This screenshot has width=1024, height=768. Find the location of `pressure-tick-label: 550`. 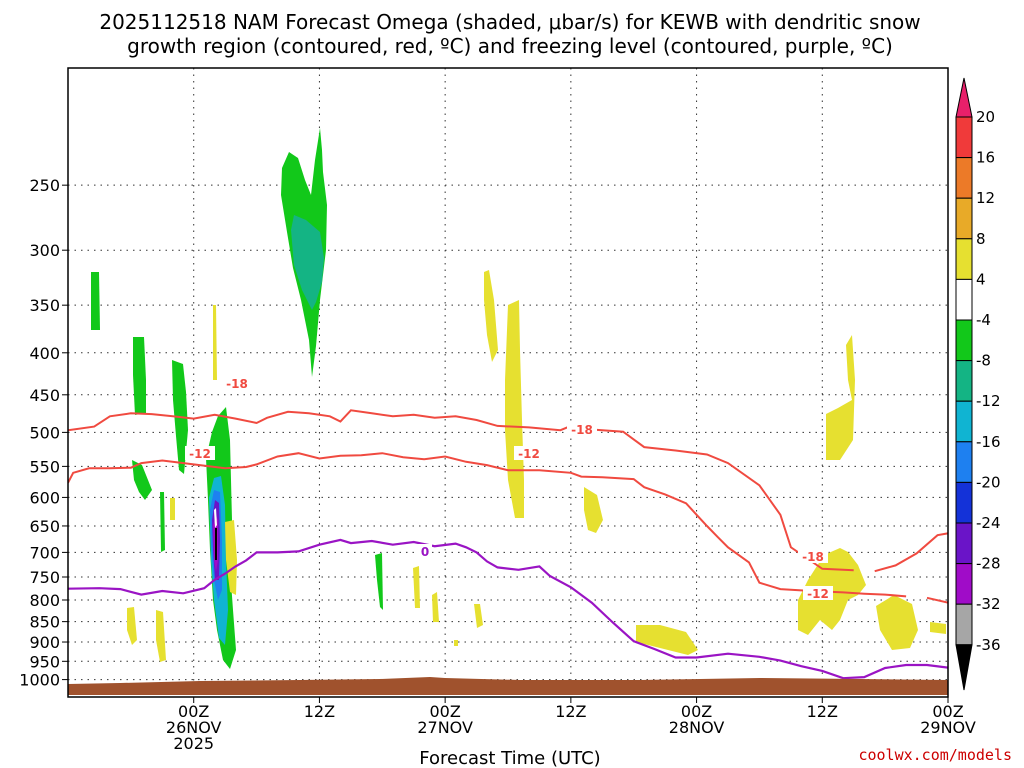

pressure-tick-label: 550 is located at coordinates (44, 466).